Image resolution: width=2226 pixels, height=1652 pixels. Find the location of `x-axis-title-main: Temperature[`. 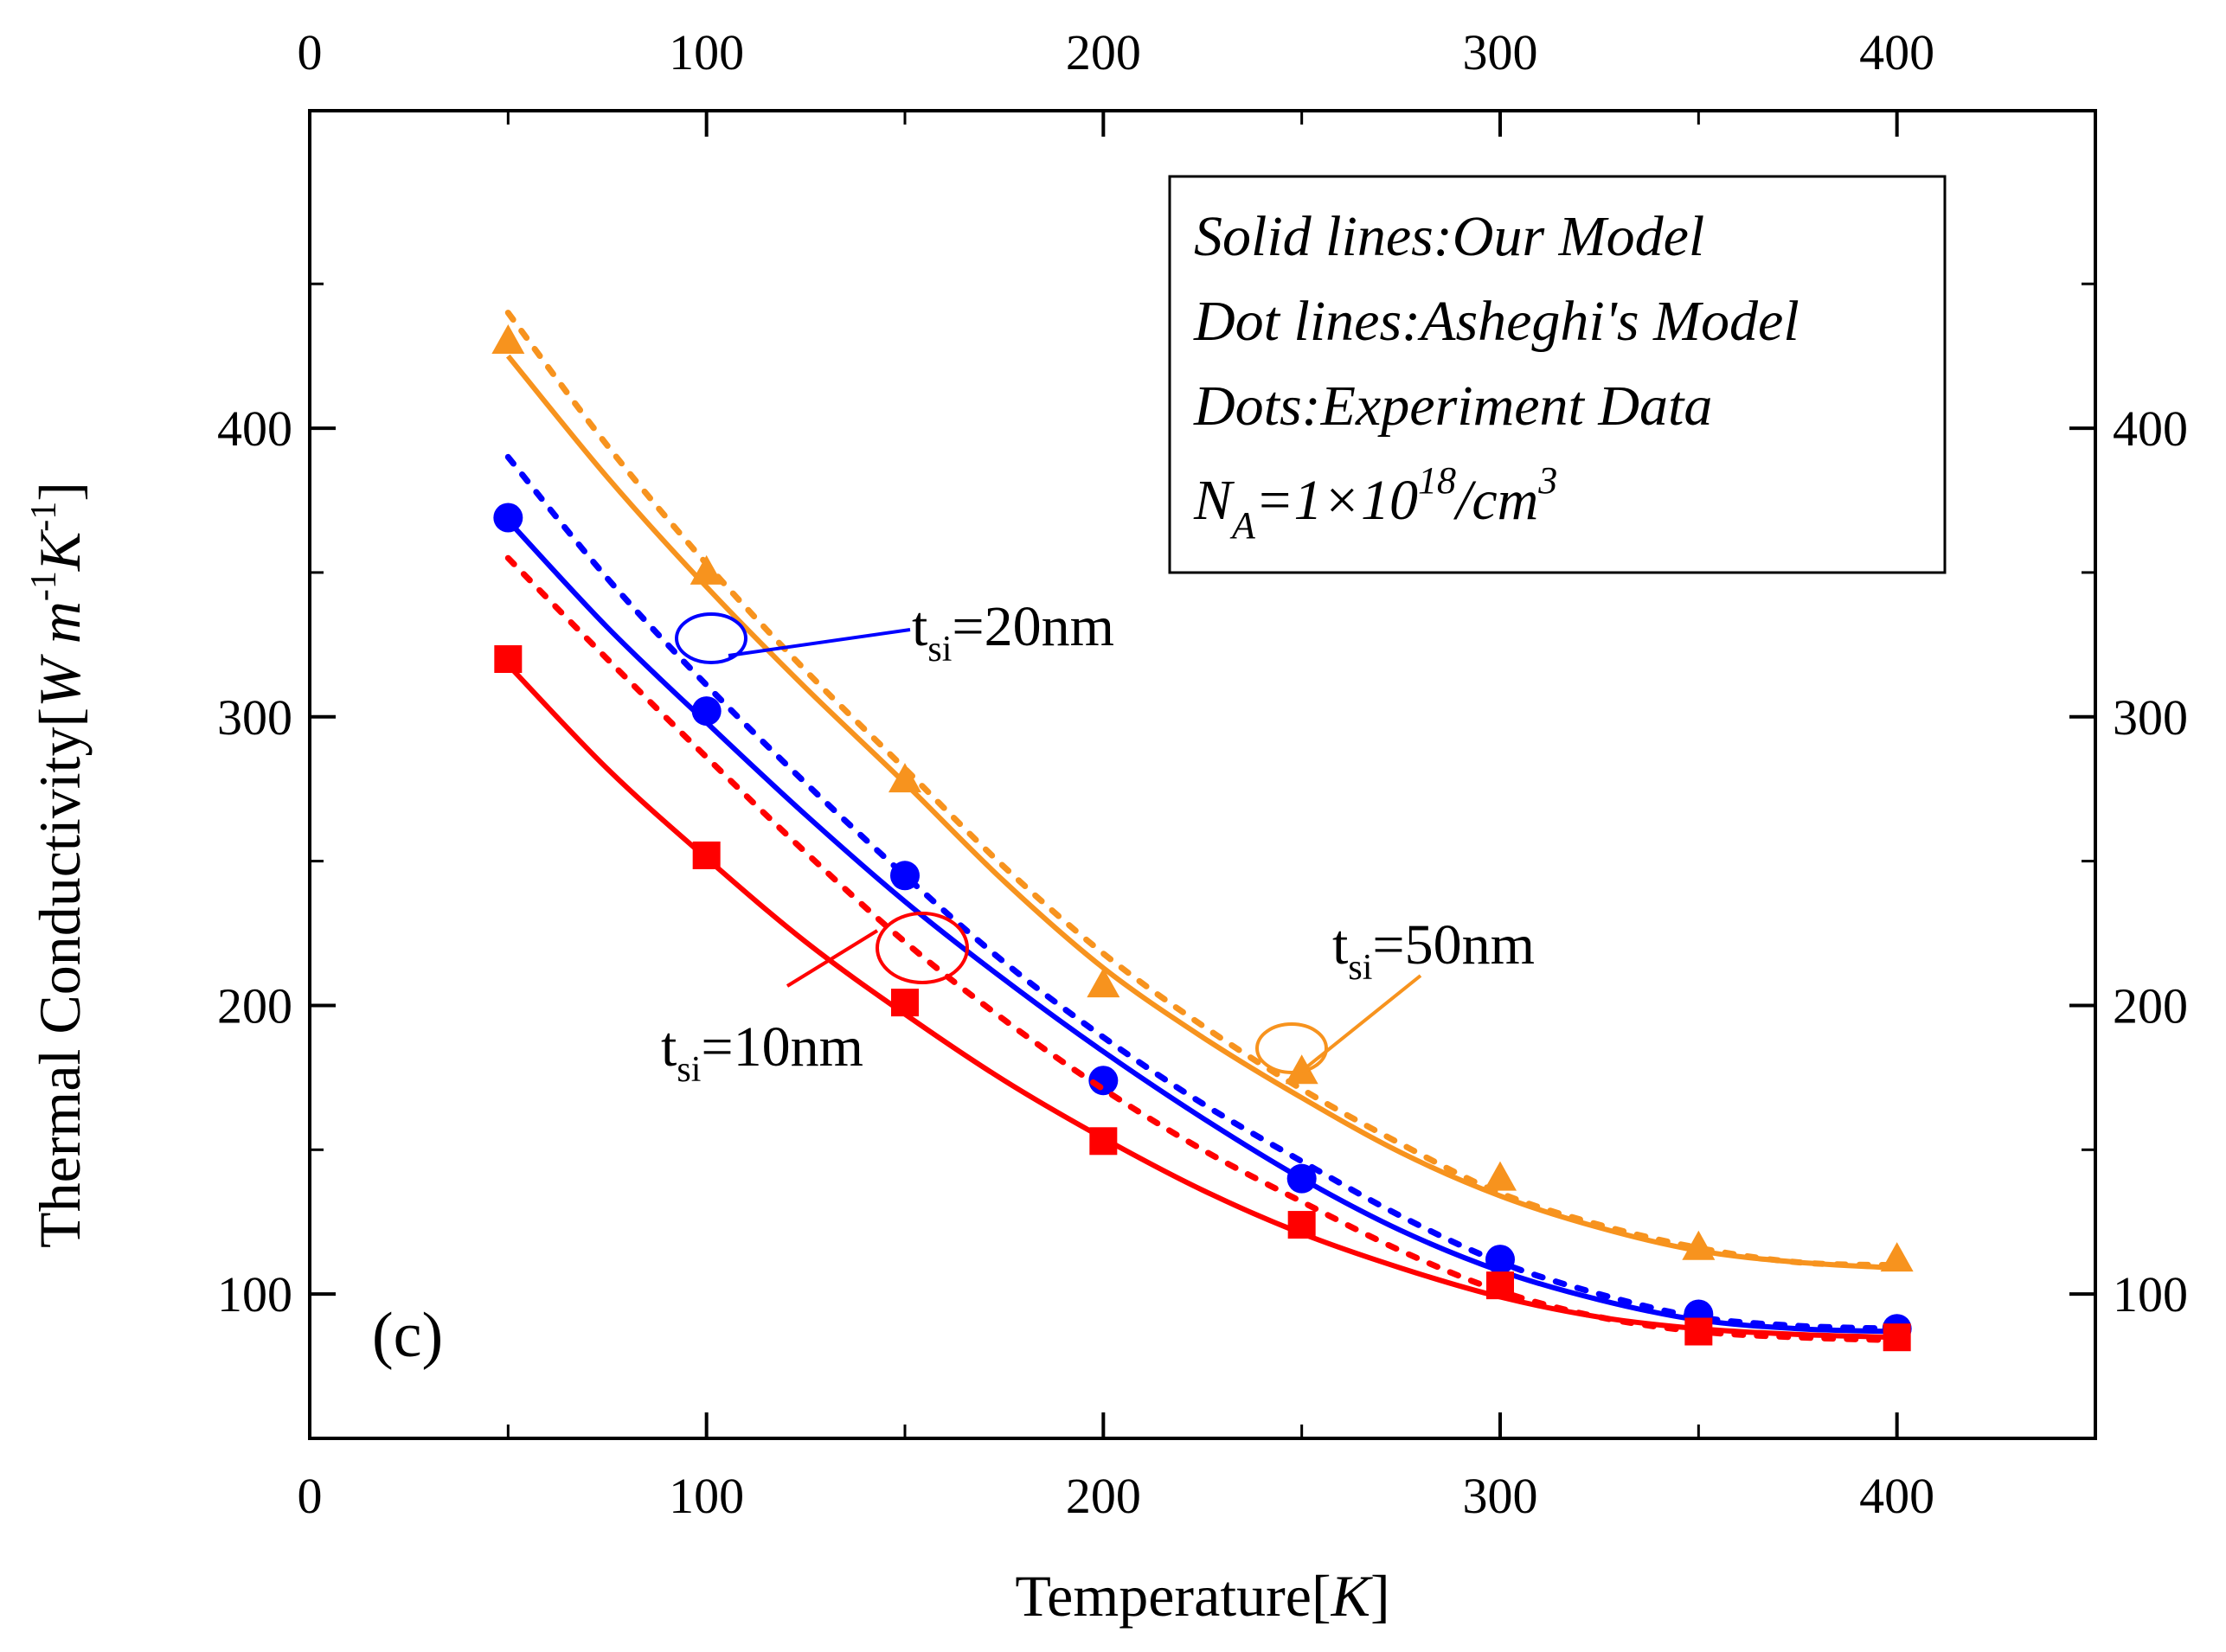

x-axis-title-main: Temperature[ is located at coordinates (1173, 1596).